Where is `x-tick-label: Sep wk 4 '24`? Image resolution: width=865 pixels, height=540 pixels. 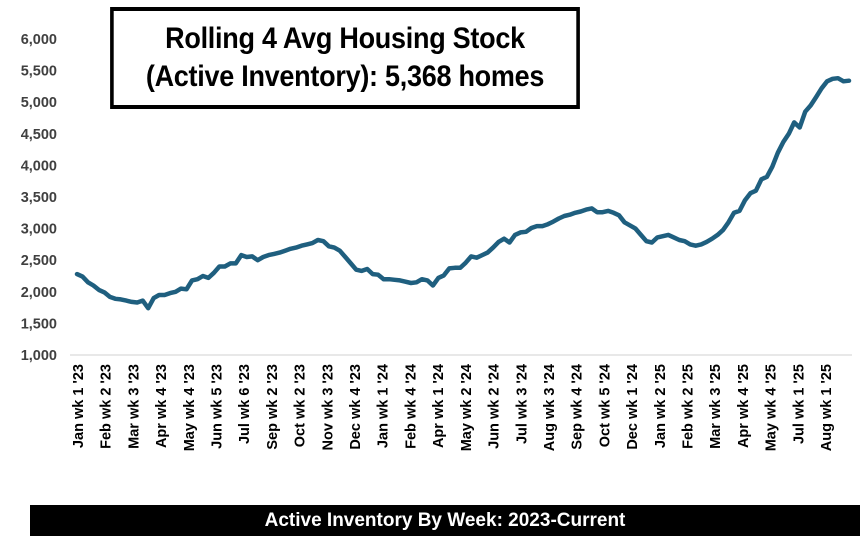 x-tick-label: Sep wk 4 '24 is located at coordinates (578, 407).